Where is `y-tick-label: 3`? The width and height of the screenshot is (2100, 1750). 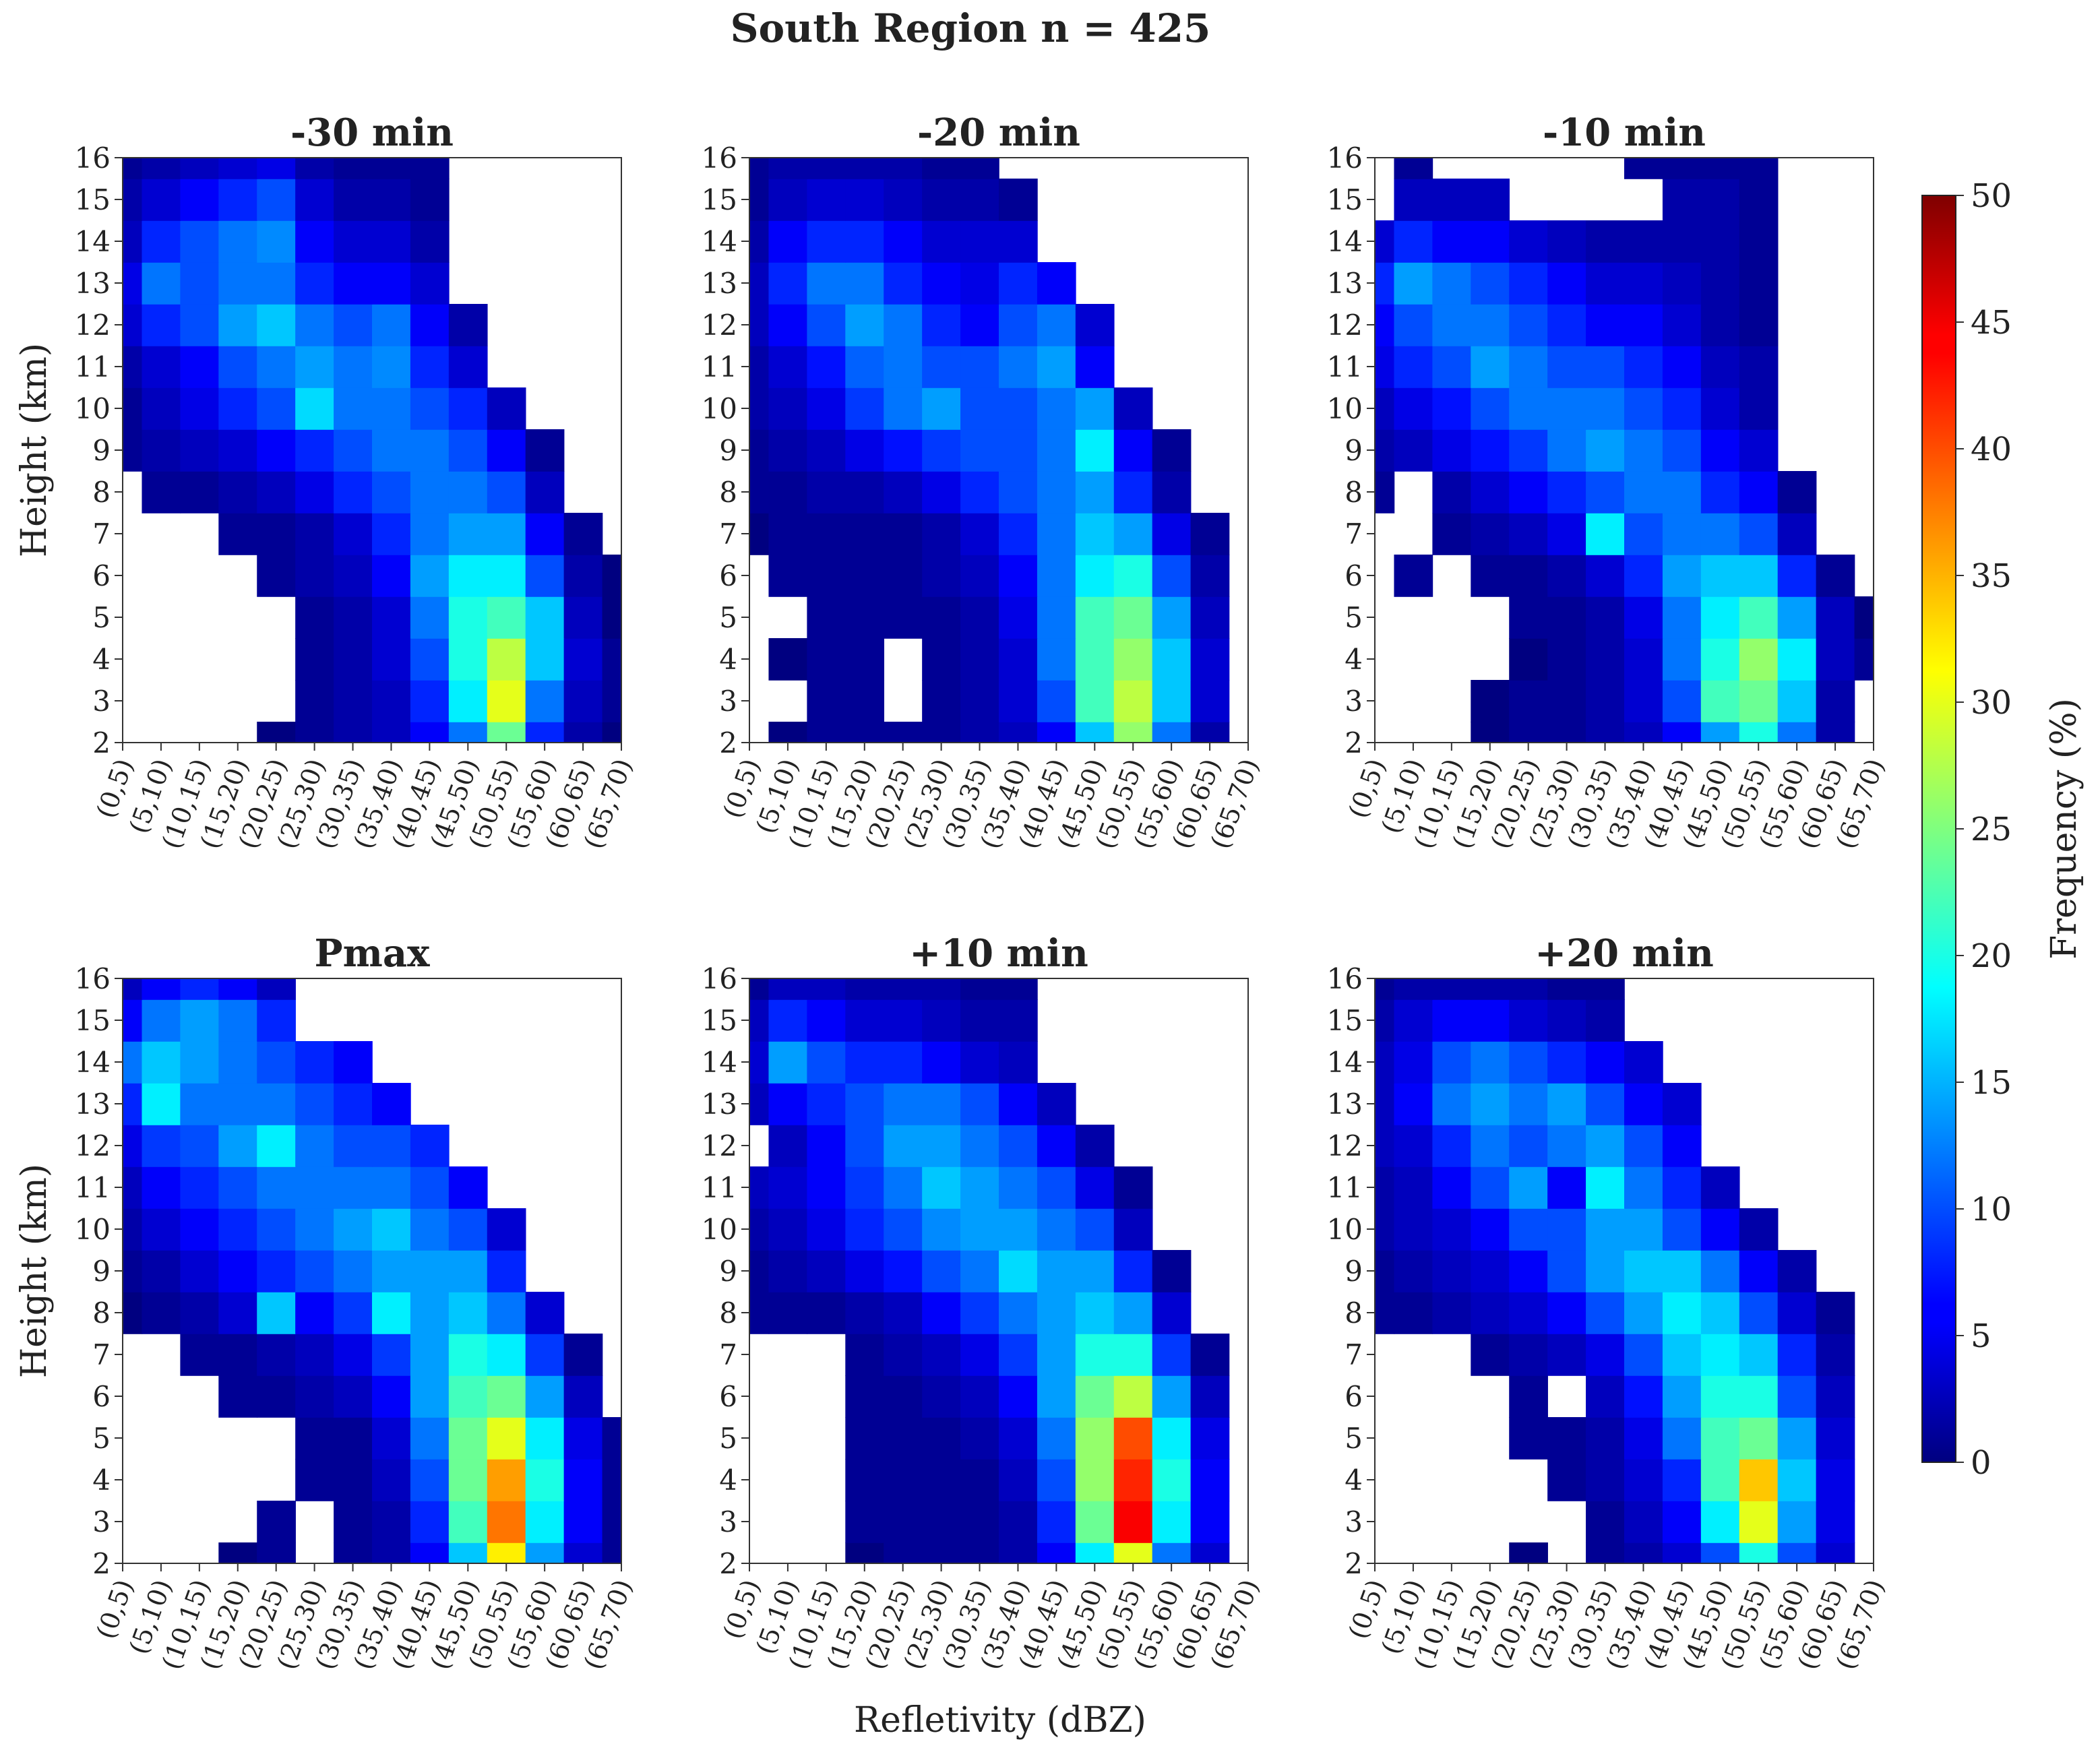 y-tick-label: 3 is located at coordinates (101, 701).